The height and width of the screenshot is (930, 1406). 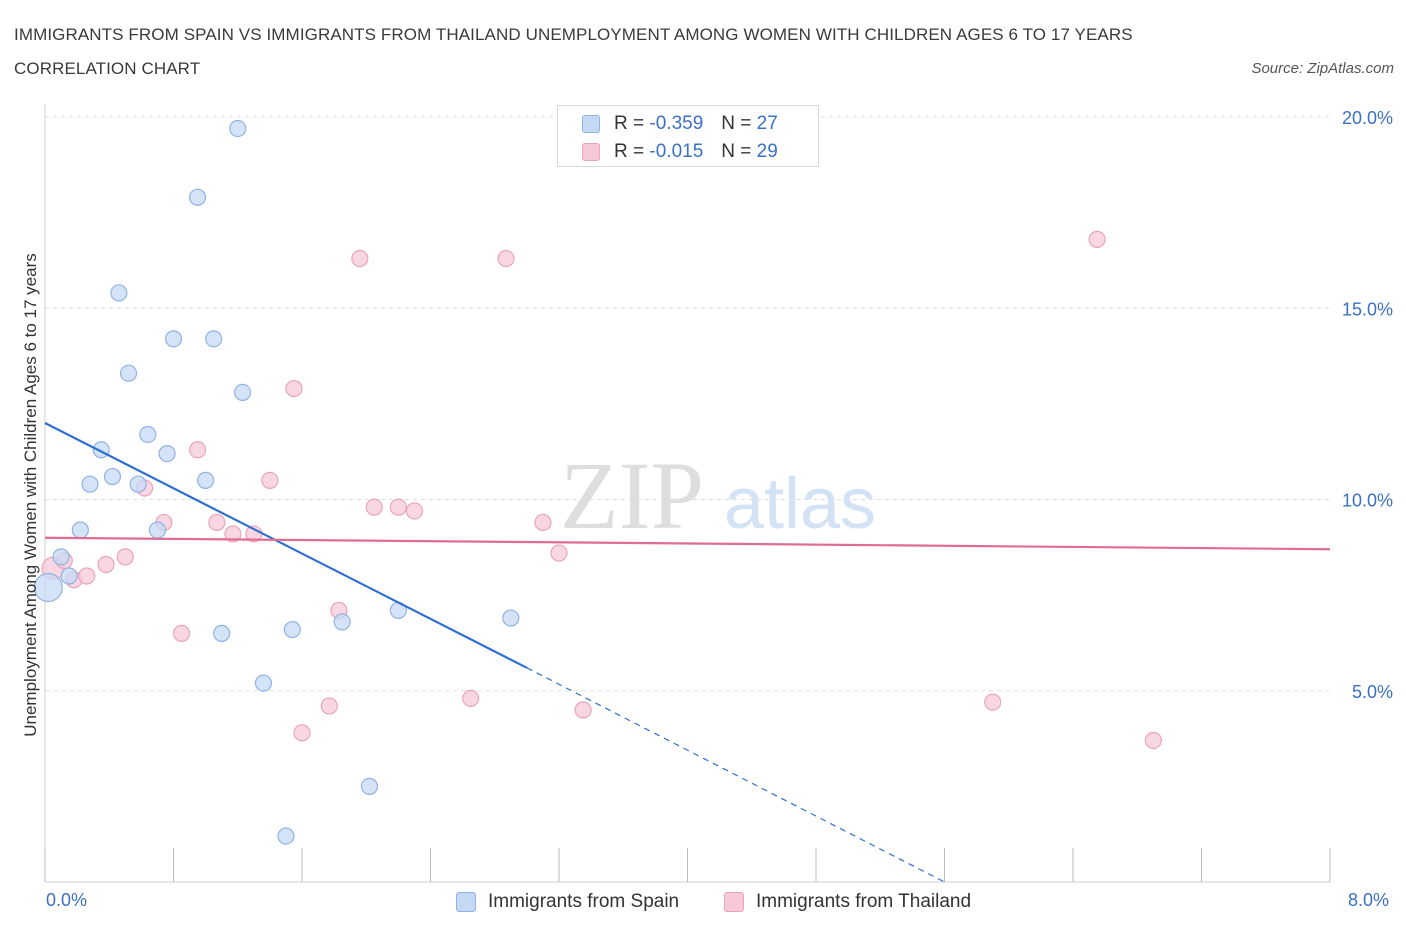 I want to click on legend-spain-r-value: -0.359, so click(x=676, y=123).